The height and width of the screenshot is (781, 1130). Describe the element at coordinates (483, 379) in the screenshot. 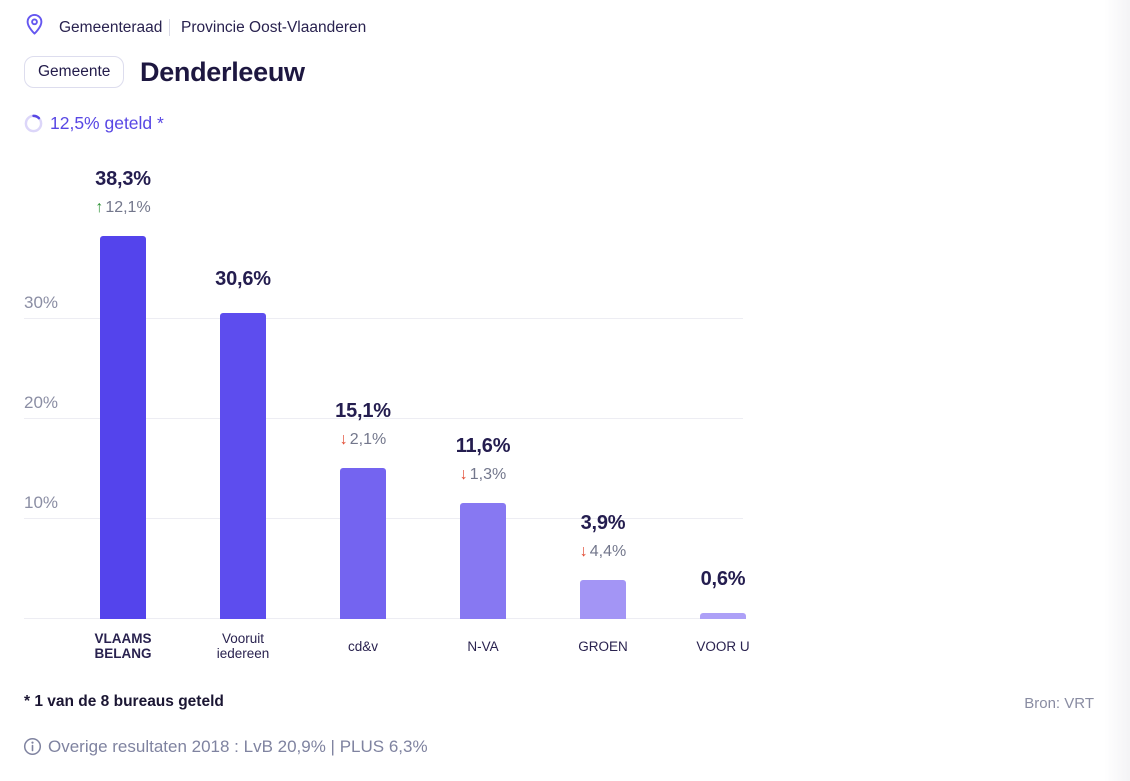

I see `bar-group-n-va: 11,6% ↓ 1,3%` at that location.